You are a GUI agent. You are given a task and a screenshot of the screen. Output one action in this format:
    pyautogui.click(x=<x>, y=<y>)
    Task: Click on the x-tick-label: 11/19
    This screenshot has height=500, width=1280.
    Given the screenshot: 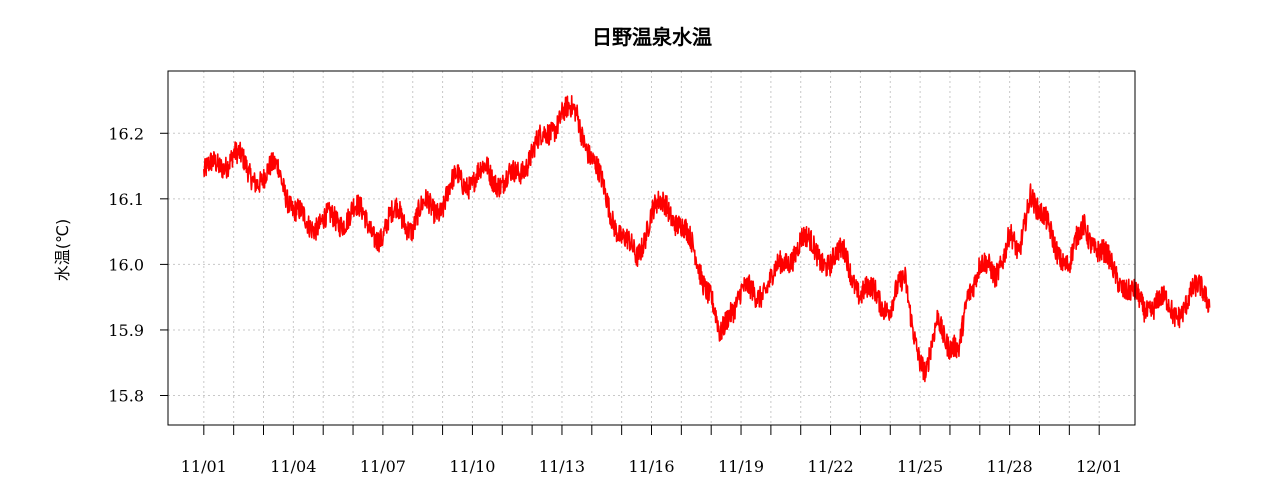 What is the action you would take?
    pyautogui.click(x=741, y=466)
    